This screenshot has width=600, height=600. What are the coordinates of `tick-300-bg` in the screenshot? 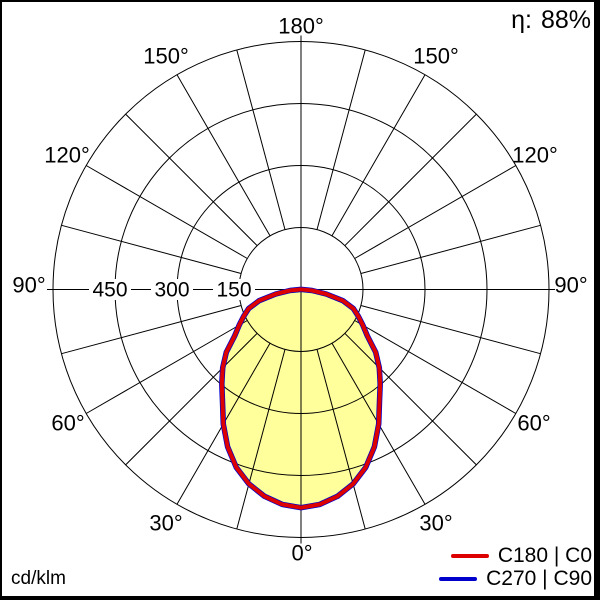 It's located at (172, 289).